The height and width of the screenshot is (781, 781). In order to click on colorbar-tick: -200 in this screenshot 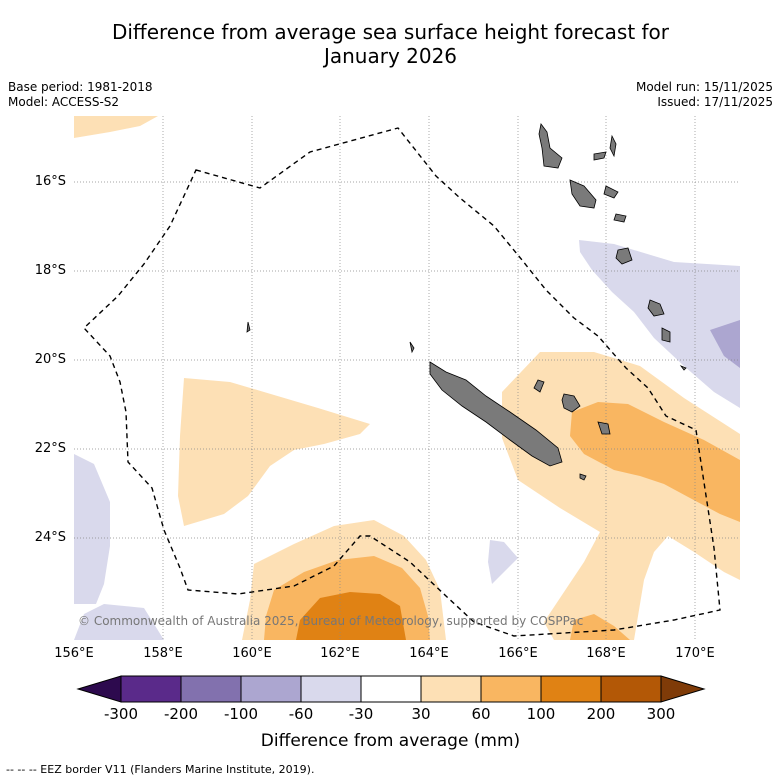, I will do `click(181, 714)`.